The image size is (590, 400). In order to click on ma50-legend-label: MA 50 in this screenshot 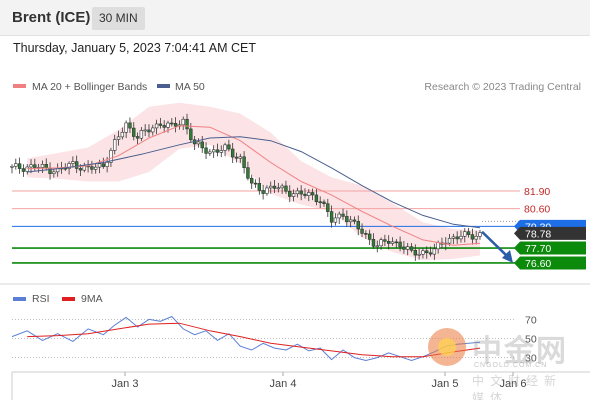, I will do `click(190, 87)`.